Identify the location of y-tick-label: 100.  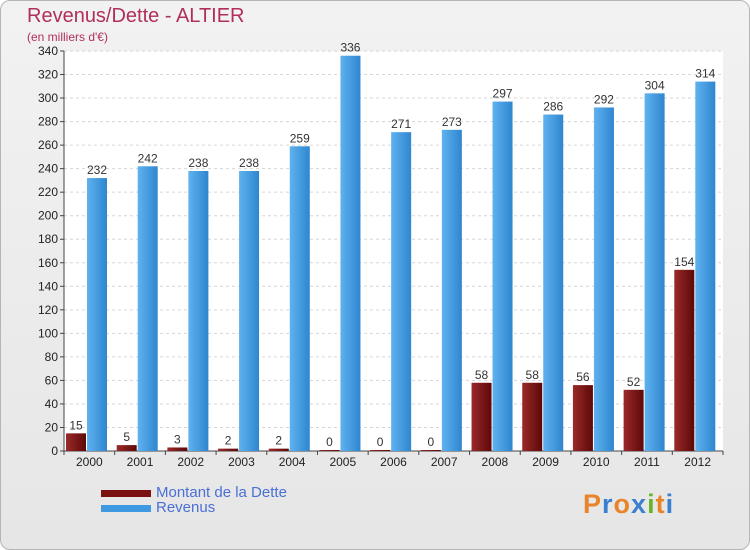
(48, 333).